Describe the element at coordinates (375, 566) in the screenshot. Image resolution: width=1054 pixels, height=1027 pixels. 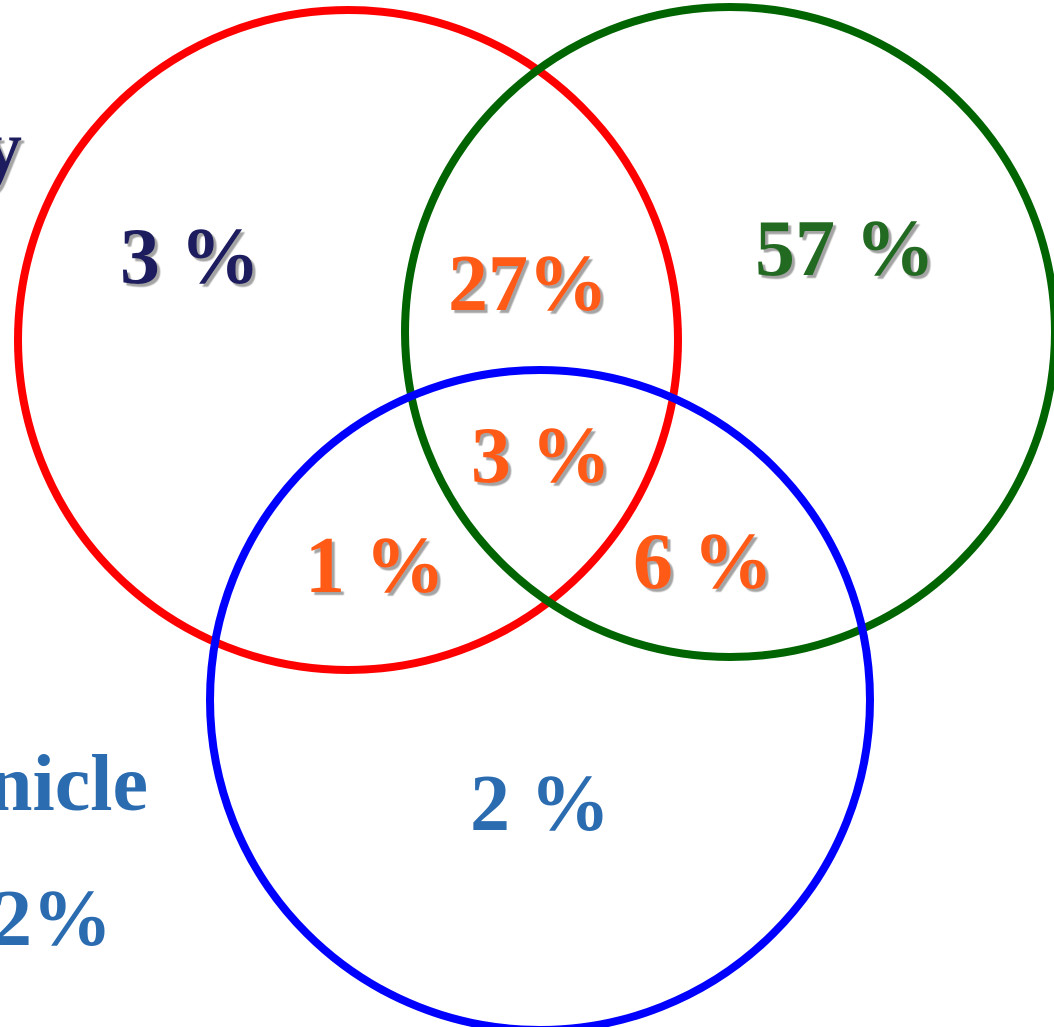
I see `red-blue-overlap-label: 1 %` at that location.